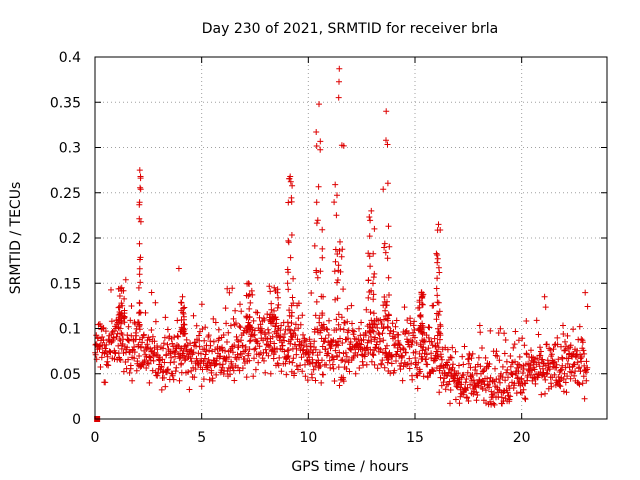 The width and height of the screenshot is (640, 480). What do you see at coordinates (70, 239) in the screenshot?
I see `y-tick-label: 0.2` at bounding box center [70, 239].